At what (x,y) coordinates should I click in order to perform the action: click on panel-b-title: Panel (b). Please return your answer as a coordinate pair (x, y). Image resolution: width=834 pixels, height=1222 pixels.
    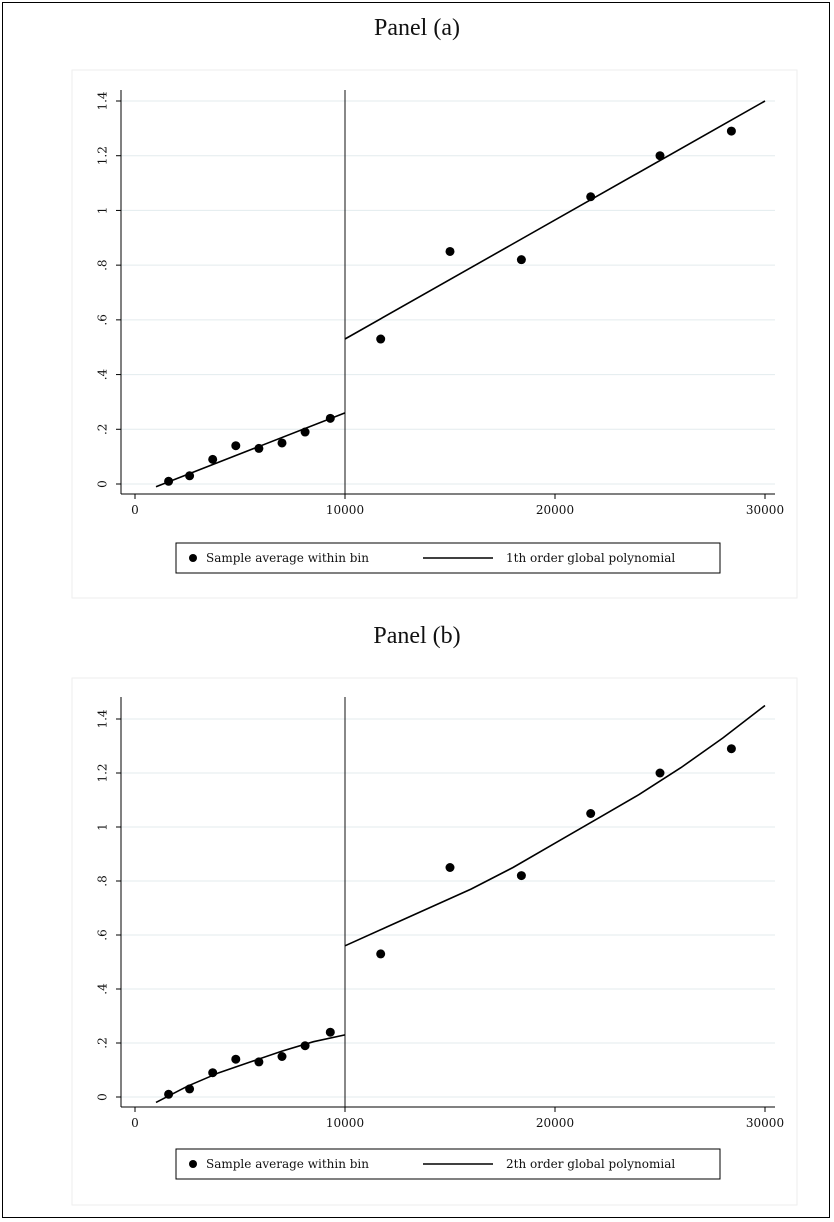
    Looking at the image, I should click on (417, 636).